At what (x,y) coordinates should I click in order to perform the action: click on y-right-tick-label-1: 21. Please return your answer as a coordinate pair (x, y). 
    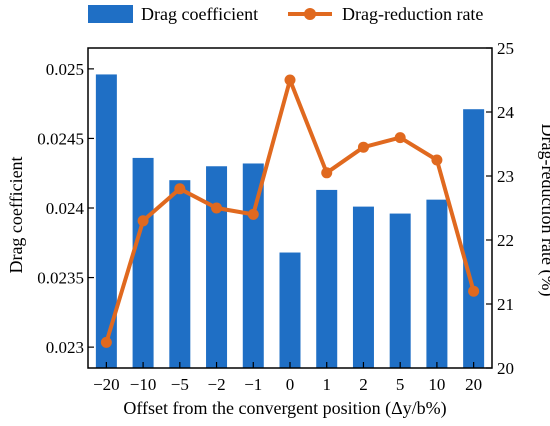
    Looking at the image, I should click on (505, 304).